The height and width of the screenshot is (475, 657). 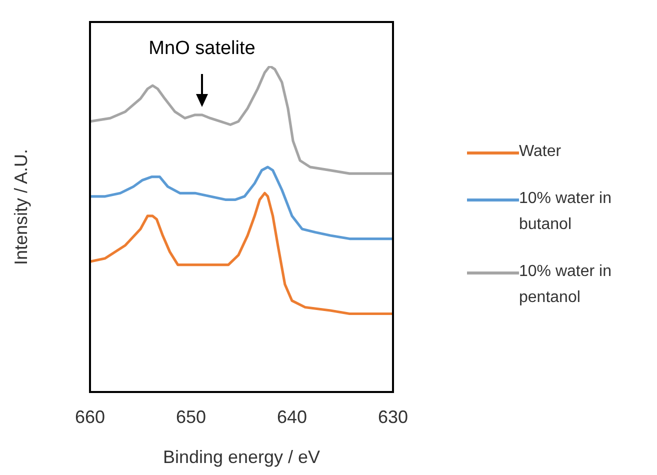 I want to click on x-tick-label: 630, so click(x=393, y=416).